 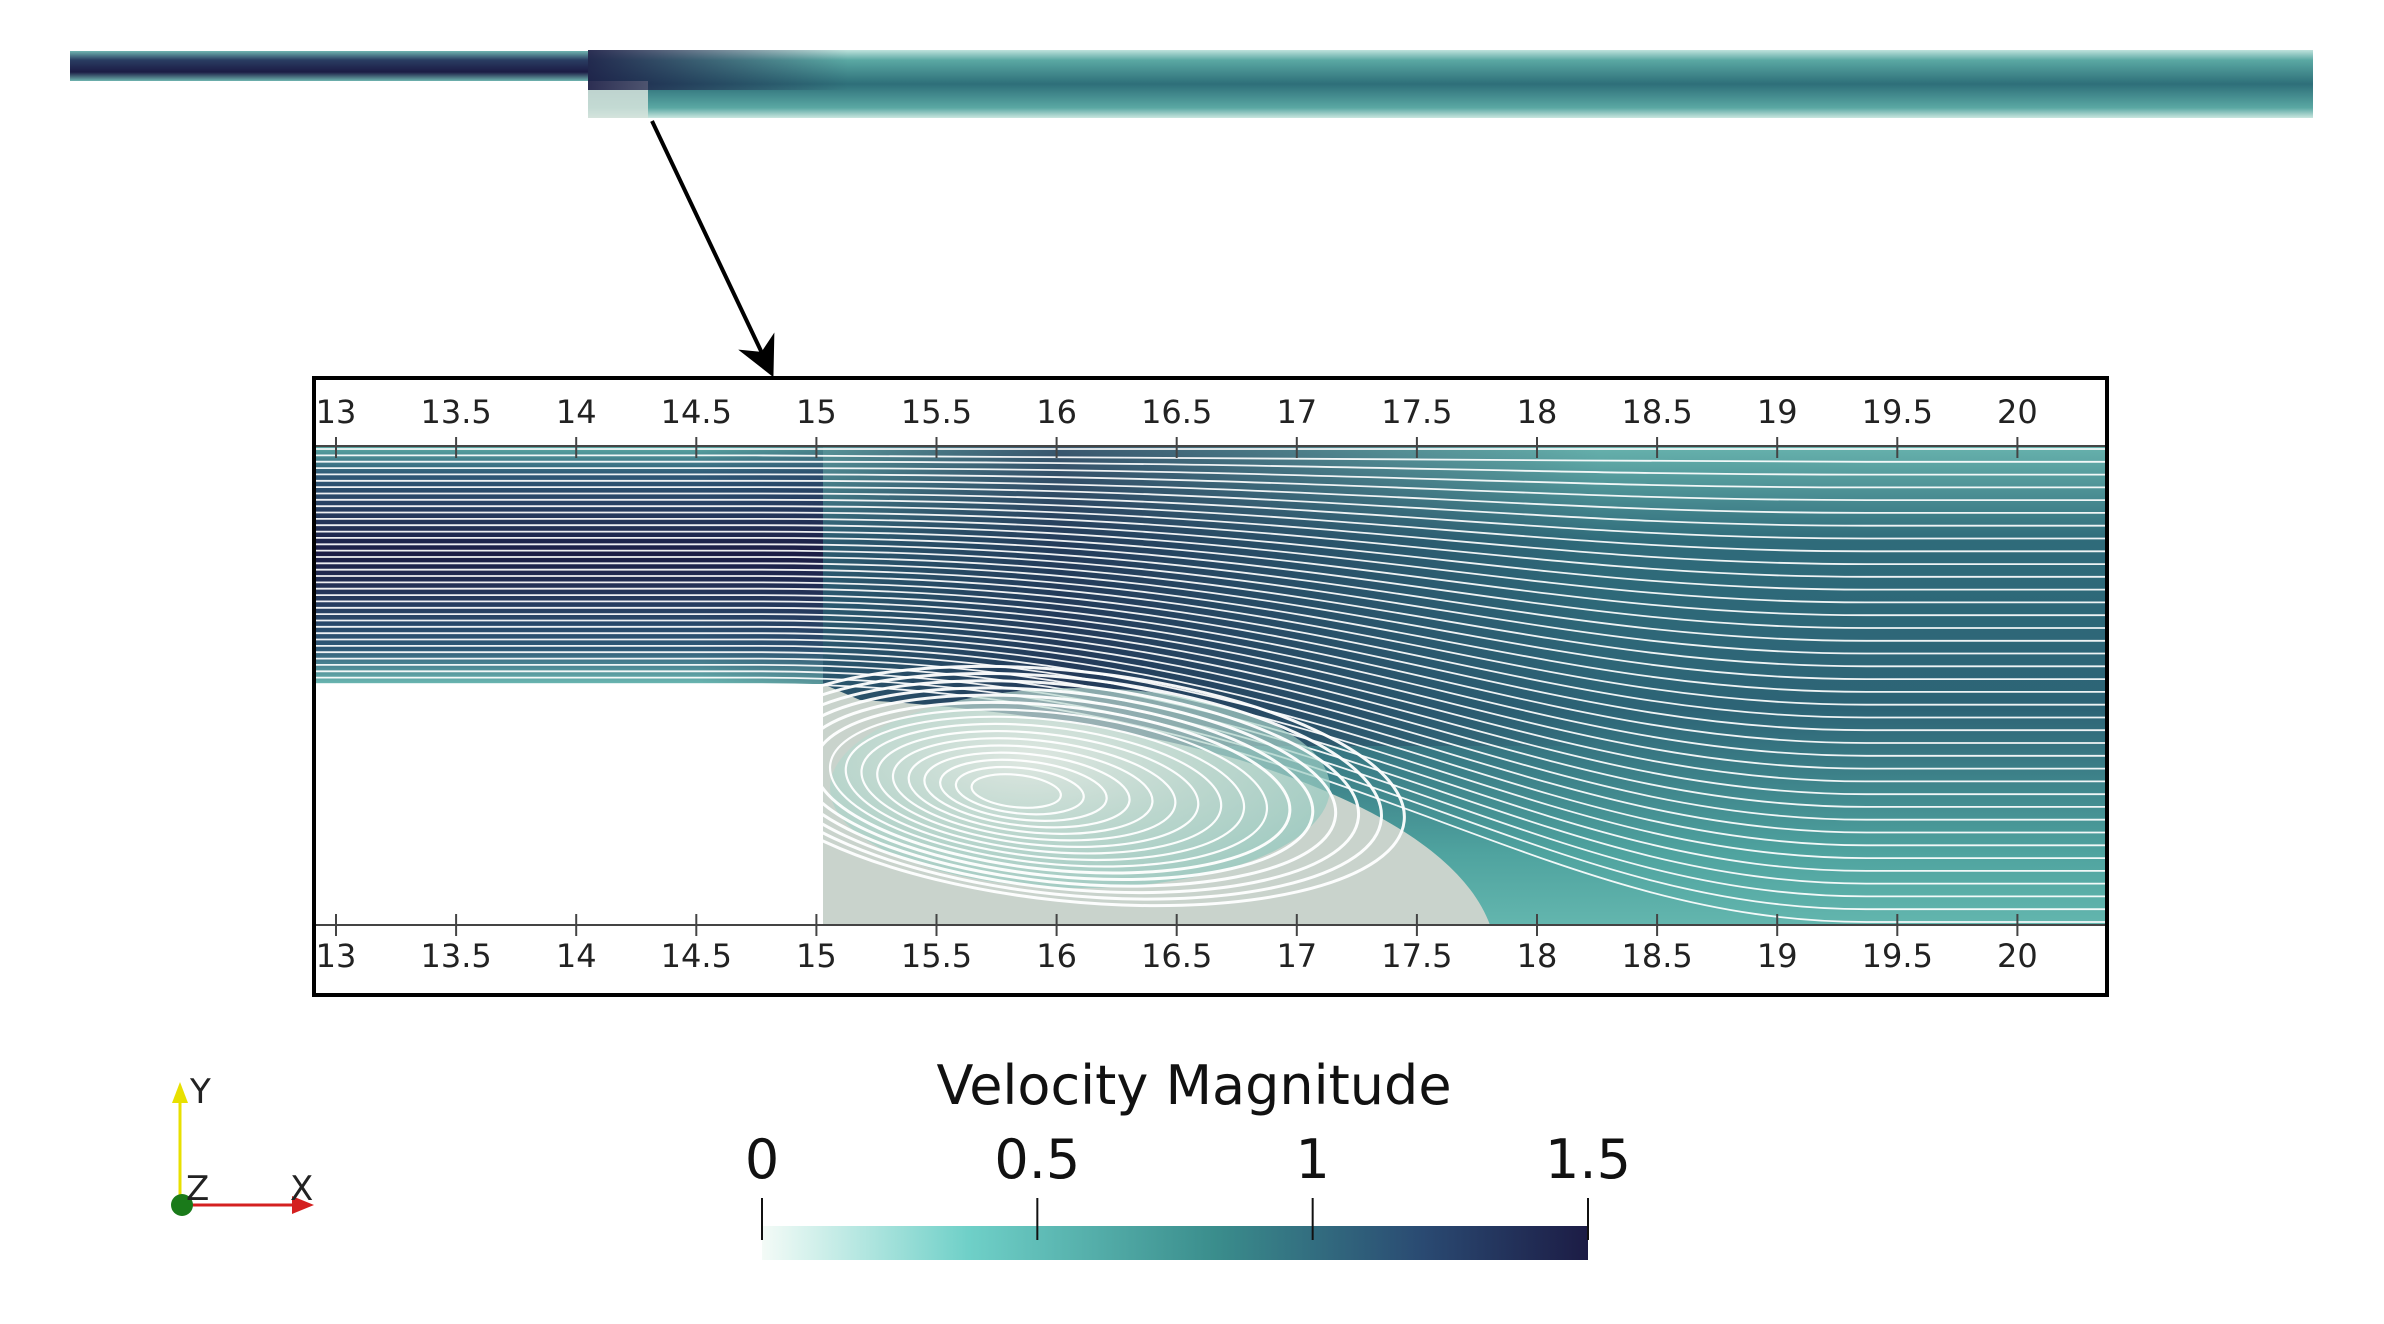 What do you see at coordinates (1897, 956) in the screenshot?
I see `bottom-tick-label: 19.5` at bounding box center [1897, 956].